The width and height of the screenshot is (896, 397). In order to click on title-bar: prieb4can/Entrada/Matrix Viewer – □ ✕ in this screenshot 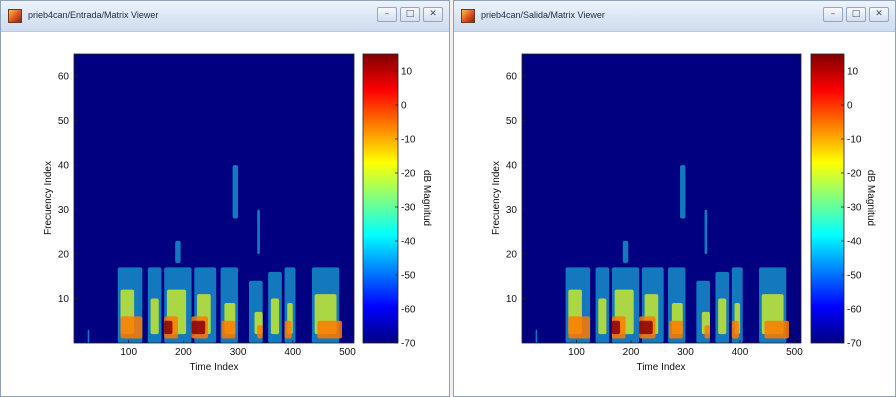, I will do `click(225, 16)`.